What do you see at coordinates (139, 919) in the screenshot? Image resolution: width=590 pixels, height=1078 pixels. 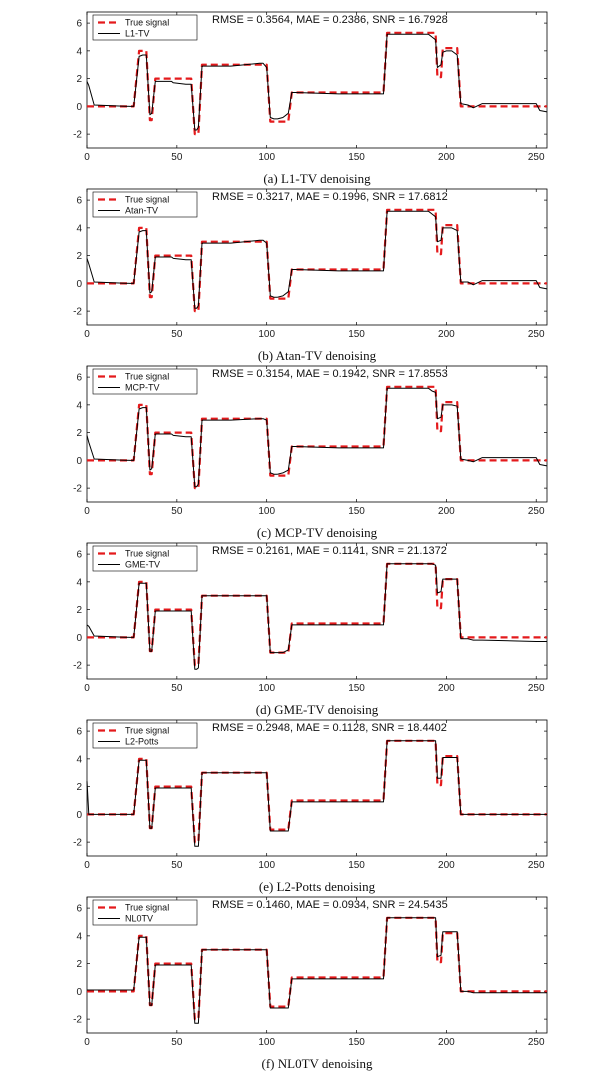 I see `legend-label: NL0TV` at bounding box center [139, 919].